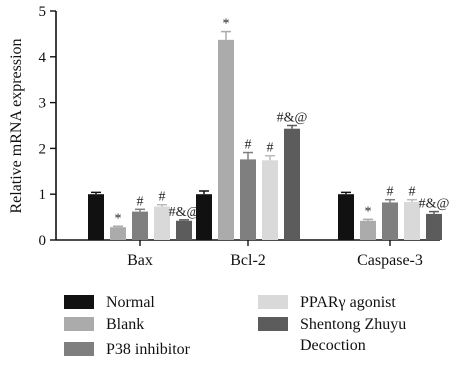 The height and width of the screenshot is (368, 452). I want to click on y-tick-label: 1, so click(43, 195).